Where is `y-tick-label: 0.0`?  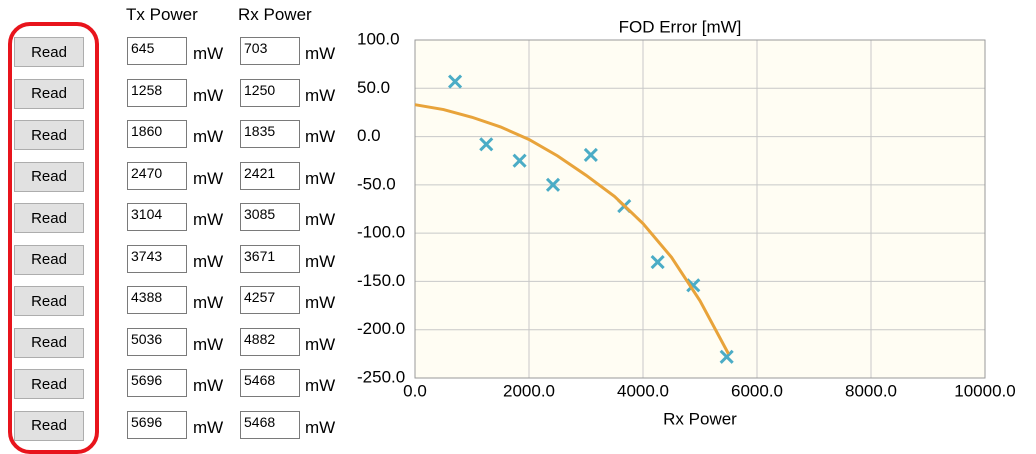
y-tick-label: 0.0 is located at coordinates (369, 135).